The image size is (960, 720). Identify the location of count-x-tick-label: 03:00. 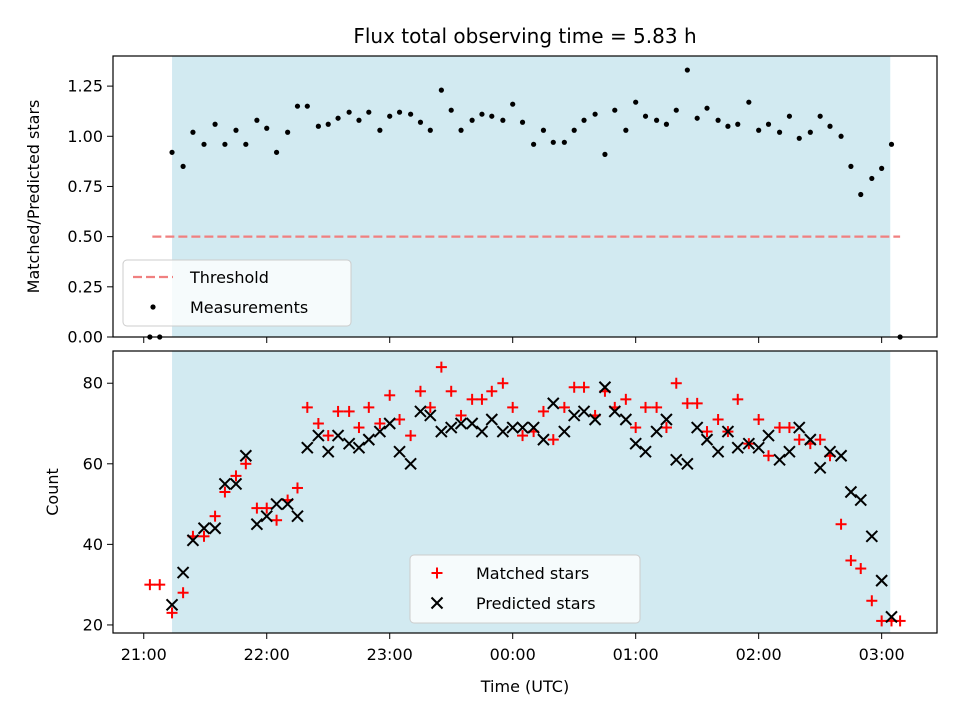
(882, 654).